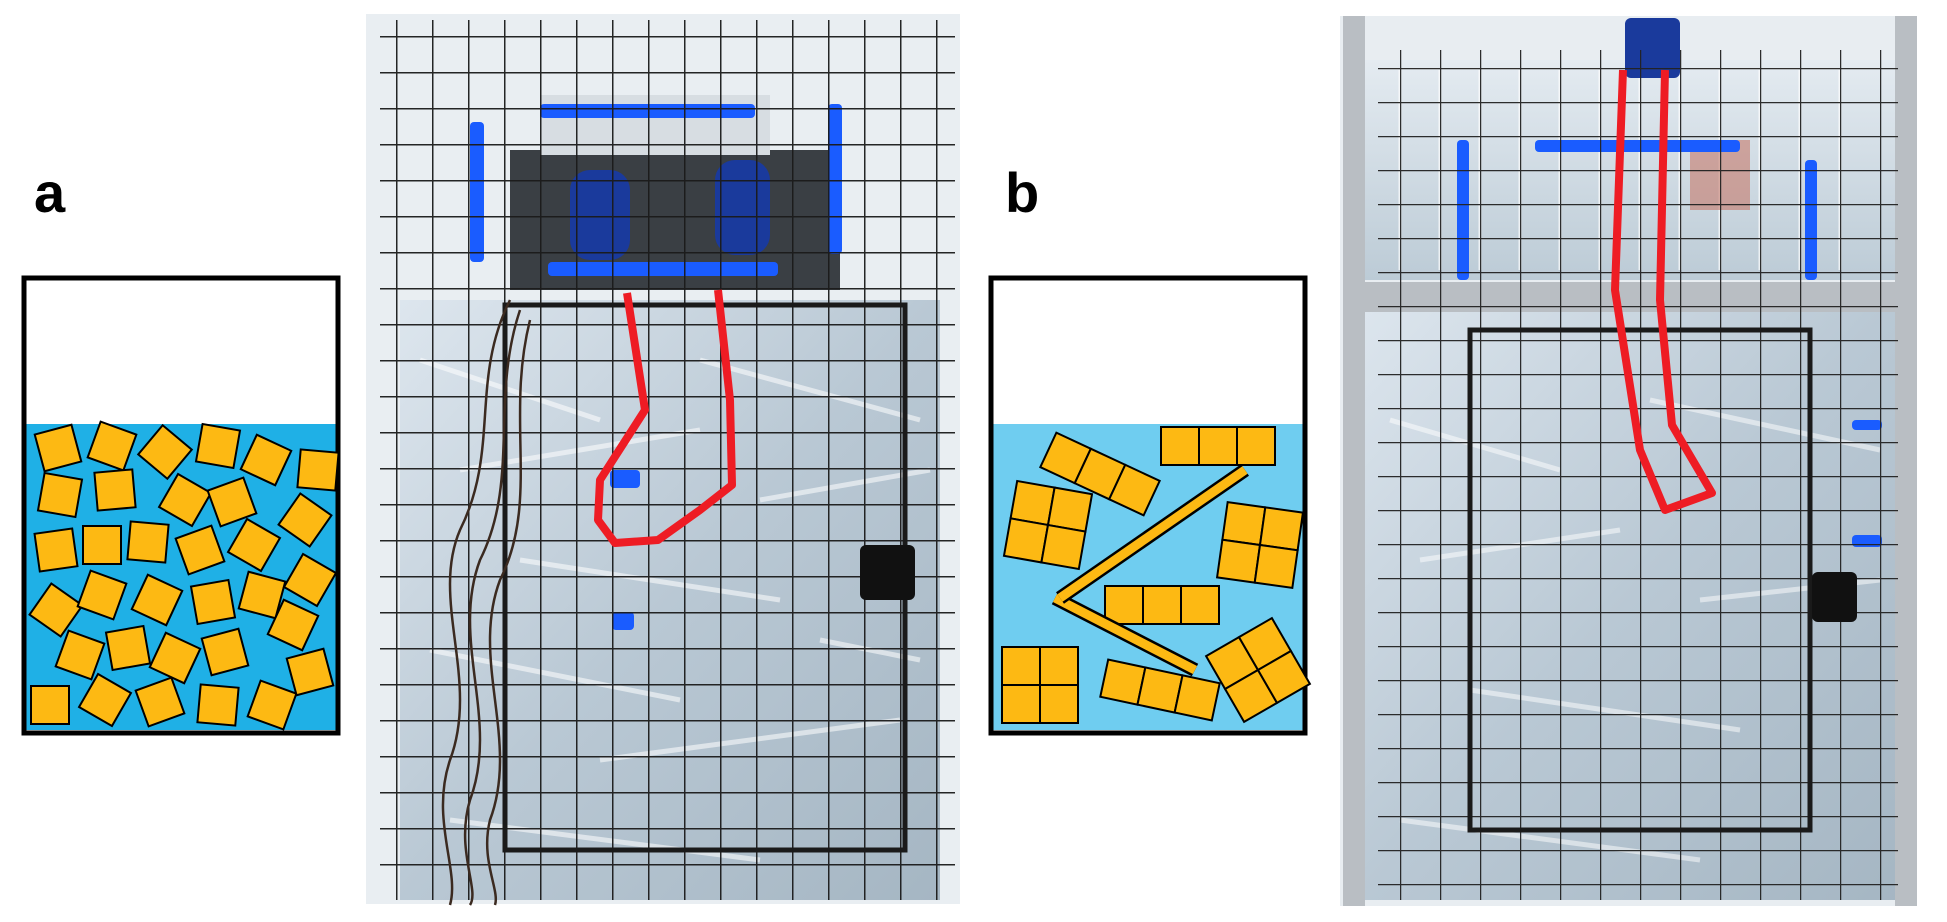 This screenshot has height=922, width=1947. I want to click on probe-outline-a, so click(665, 418).